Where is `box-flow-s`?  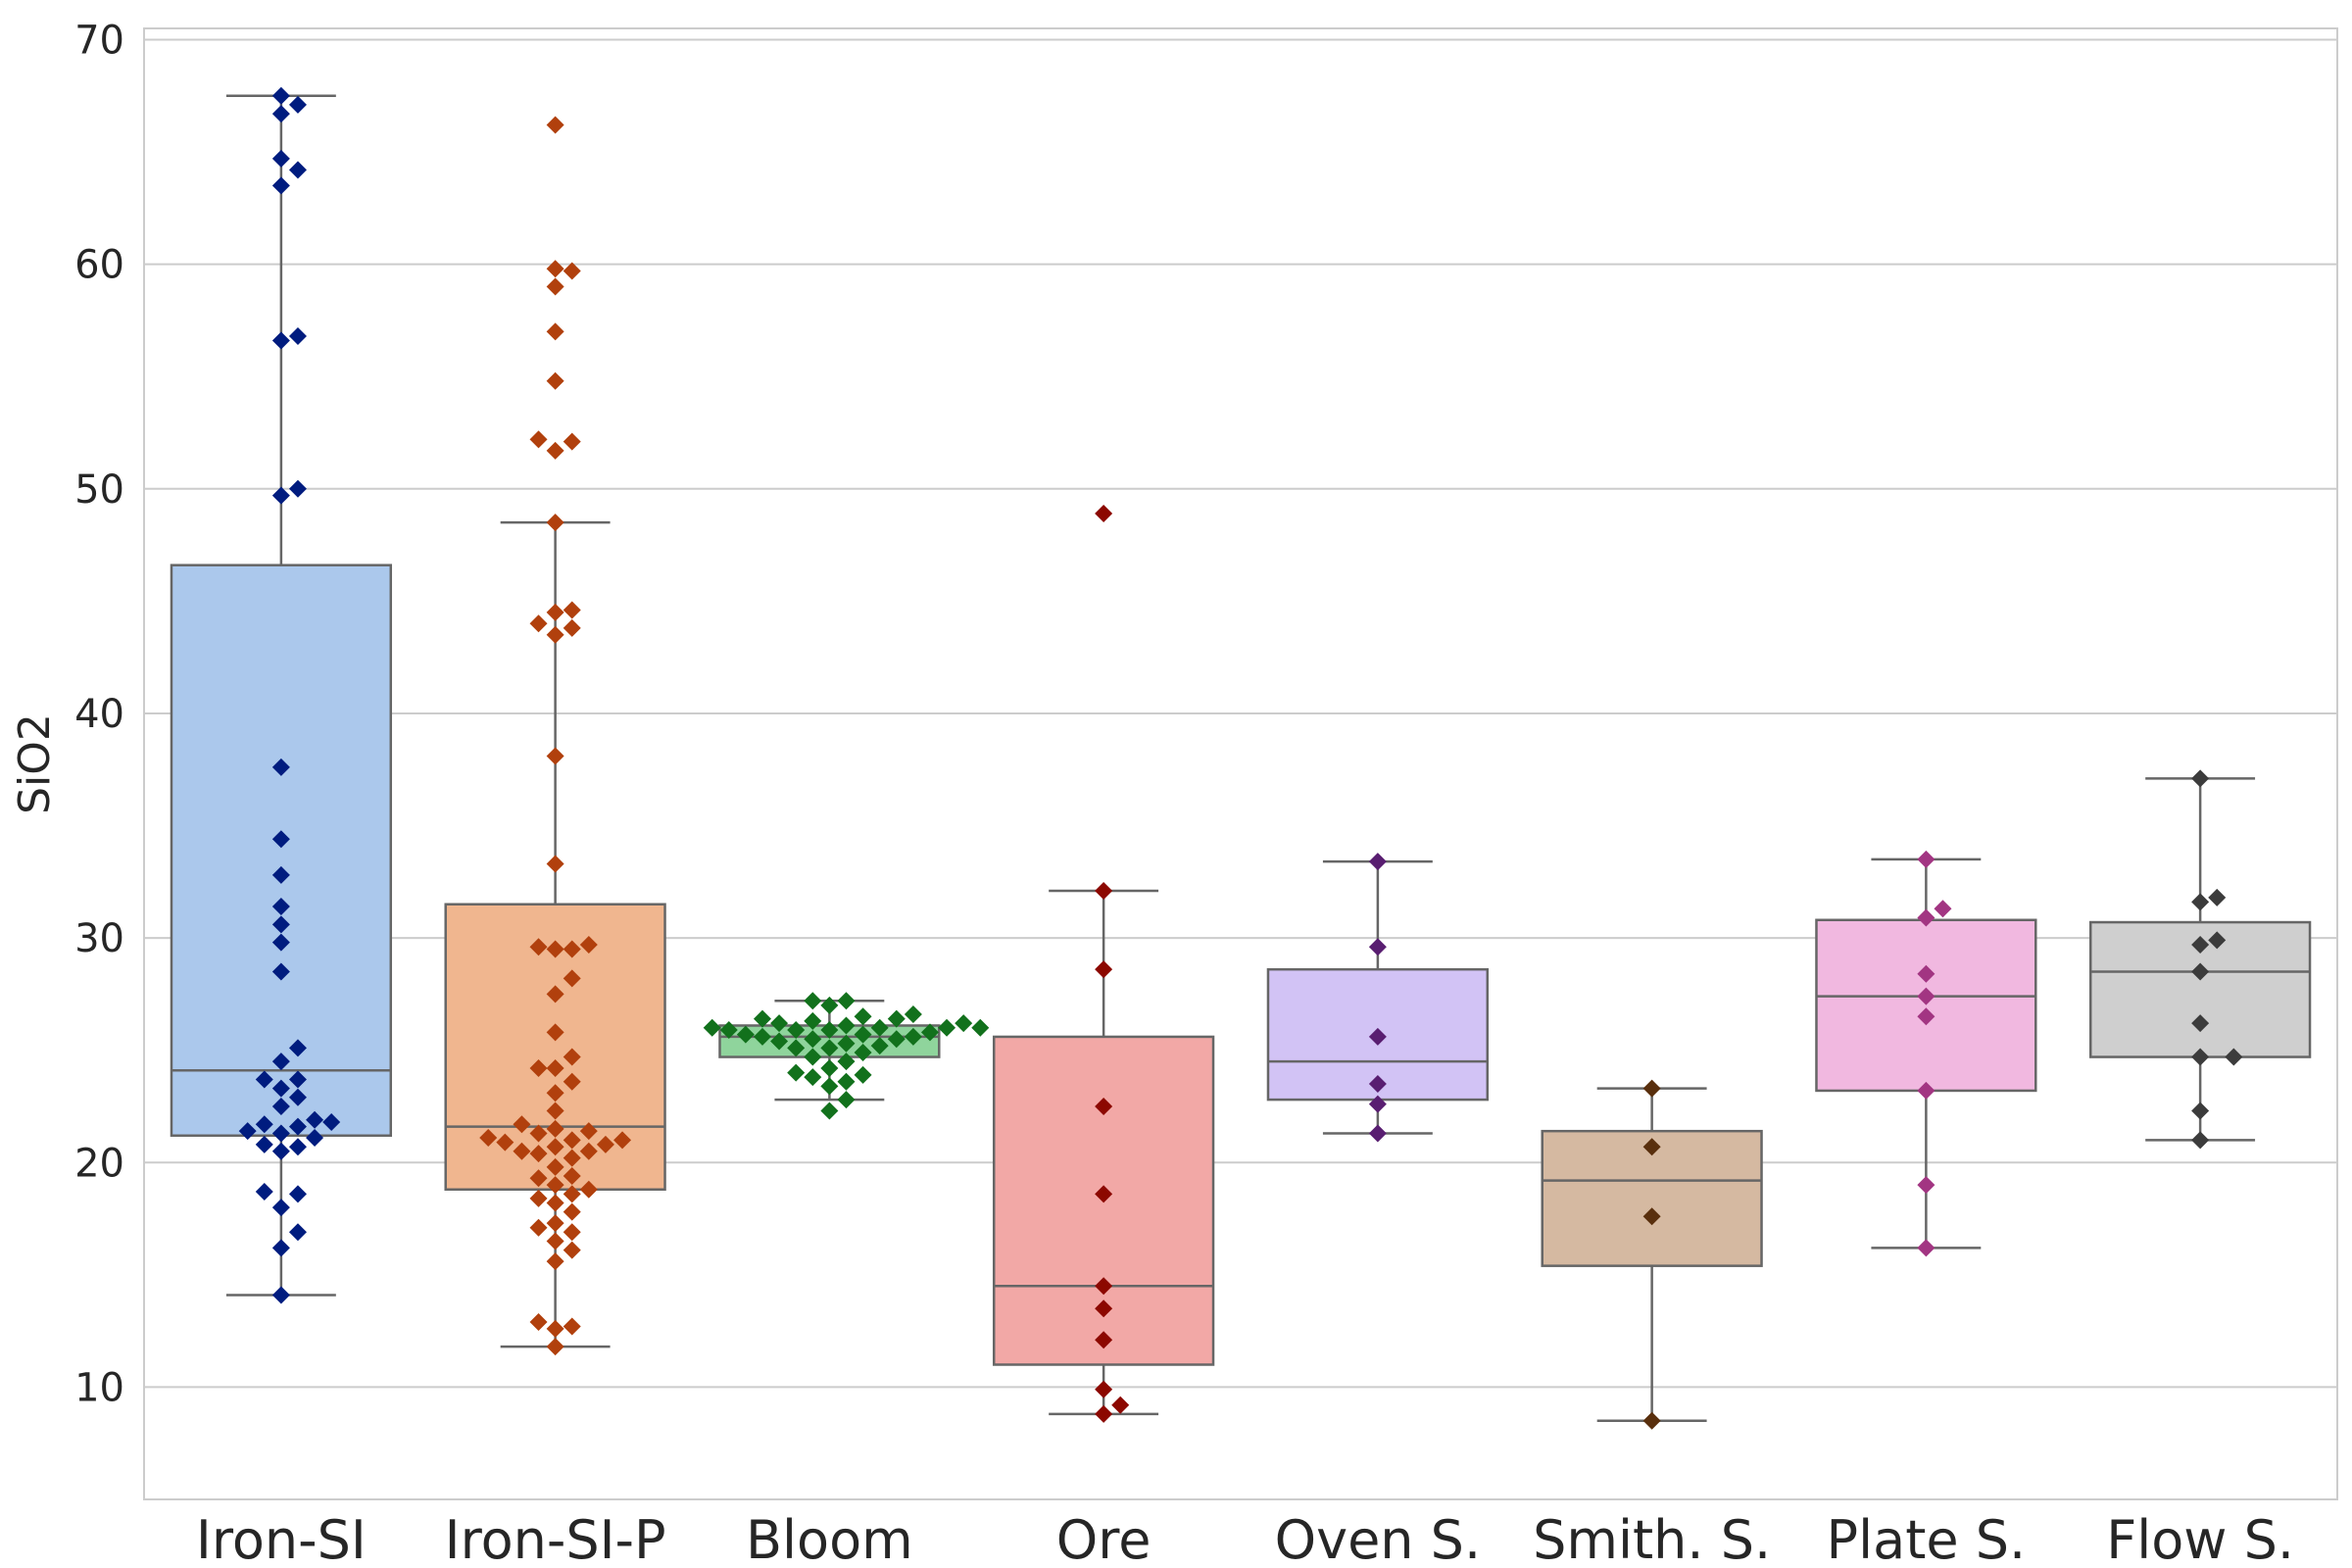 box-flow-s is located at coordinates (2200, 959).